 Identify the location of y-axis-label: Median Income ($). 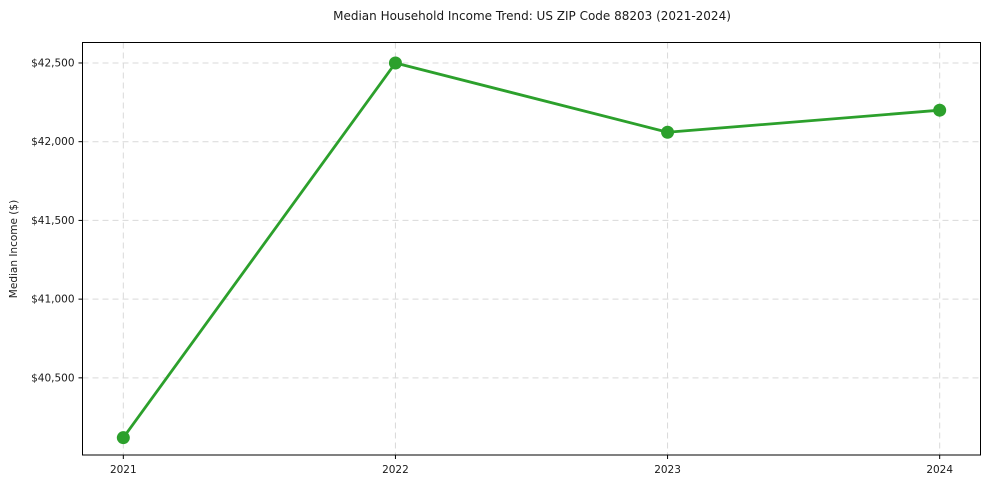
(14, 249).